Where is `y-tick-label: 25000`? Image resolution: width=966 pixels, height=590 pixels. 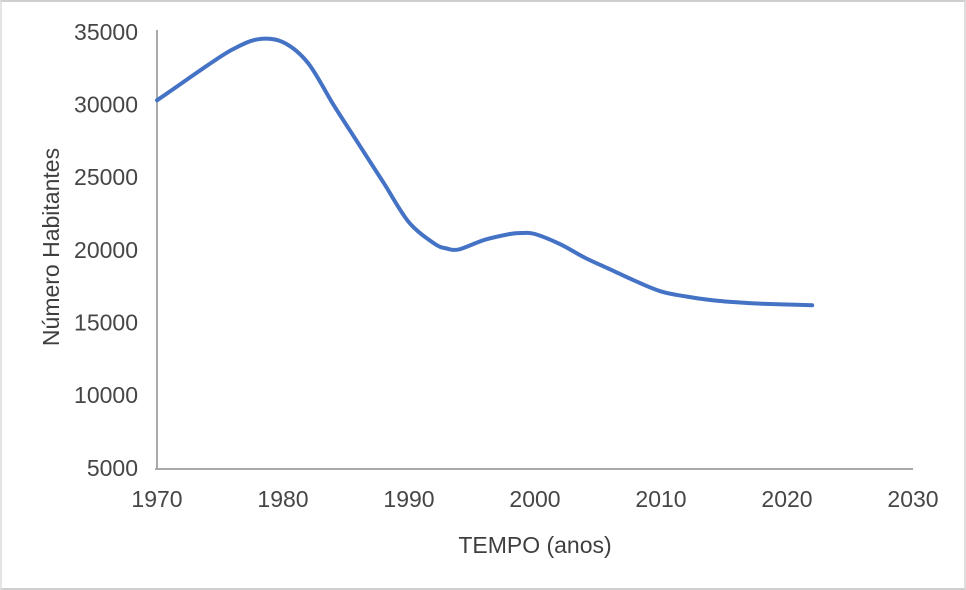 y-tick-label: 25000 is located at coordinates (106, 177).